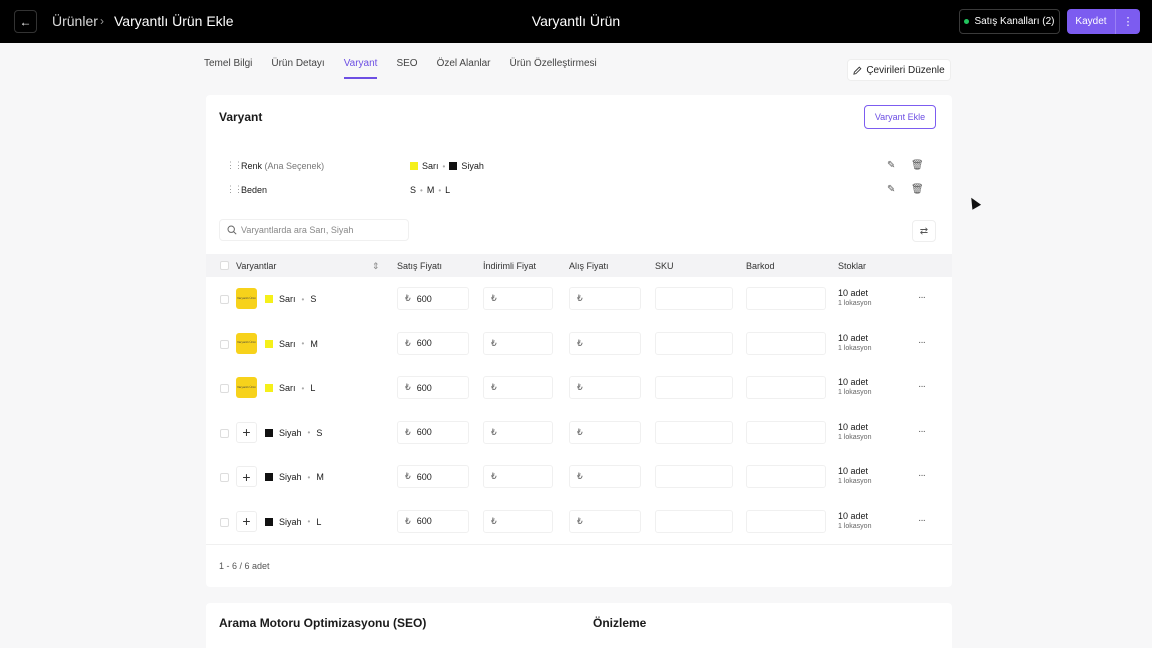  What do you see at coordinates (463, 63) in the screenshot?
I see `tab-özel-alanlar: Özel Alanlar` at bounding box center [463, 63].